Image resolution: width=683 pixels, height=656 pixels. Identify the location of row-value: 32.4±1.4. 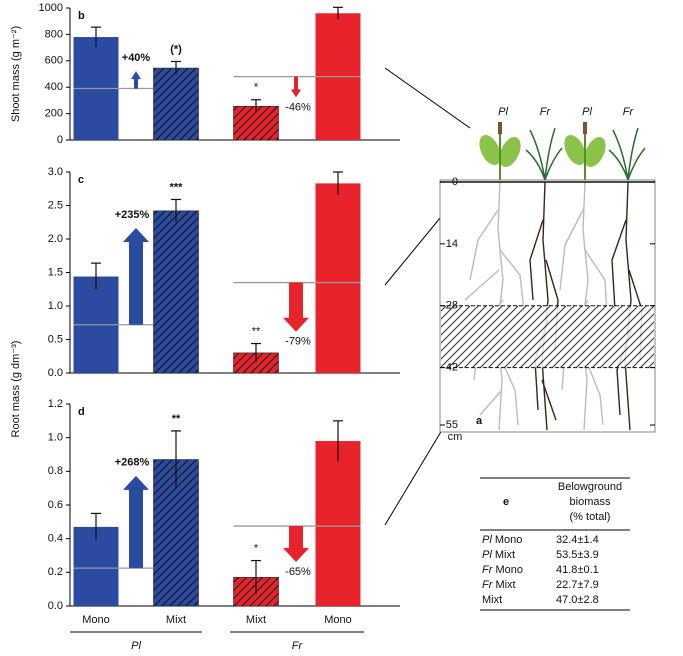
(577, 540).